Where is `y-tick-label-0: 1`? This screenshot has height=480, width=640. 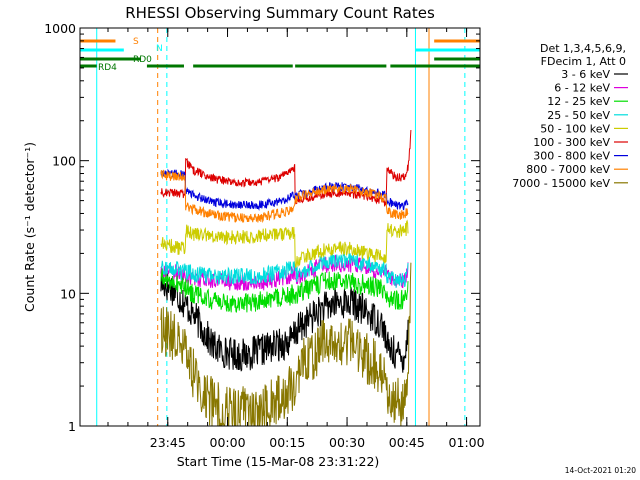
y-tick-label-0: 1 is located at coordinates (72, 426).